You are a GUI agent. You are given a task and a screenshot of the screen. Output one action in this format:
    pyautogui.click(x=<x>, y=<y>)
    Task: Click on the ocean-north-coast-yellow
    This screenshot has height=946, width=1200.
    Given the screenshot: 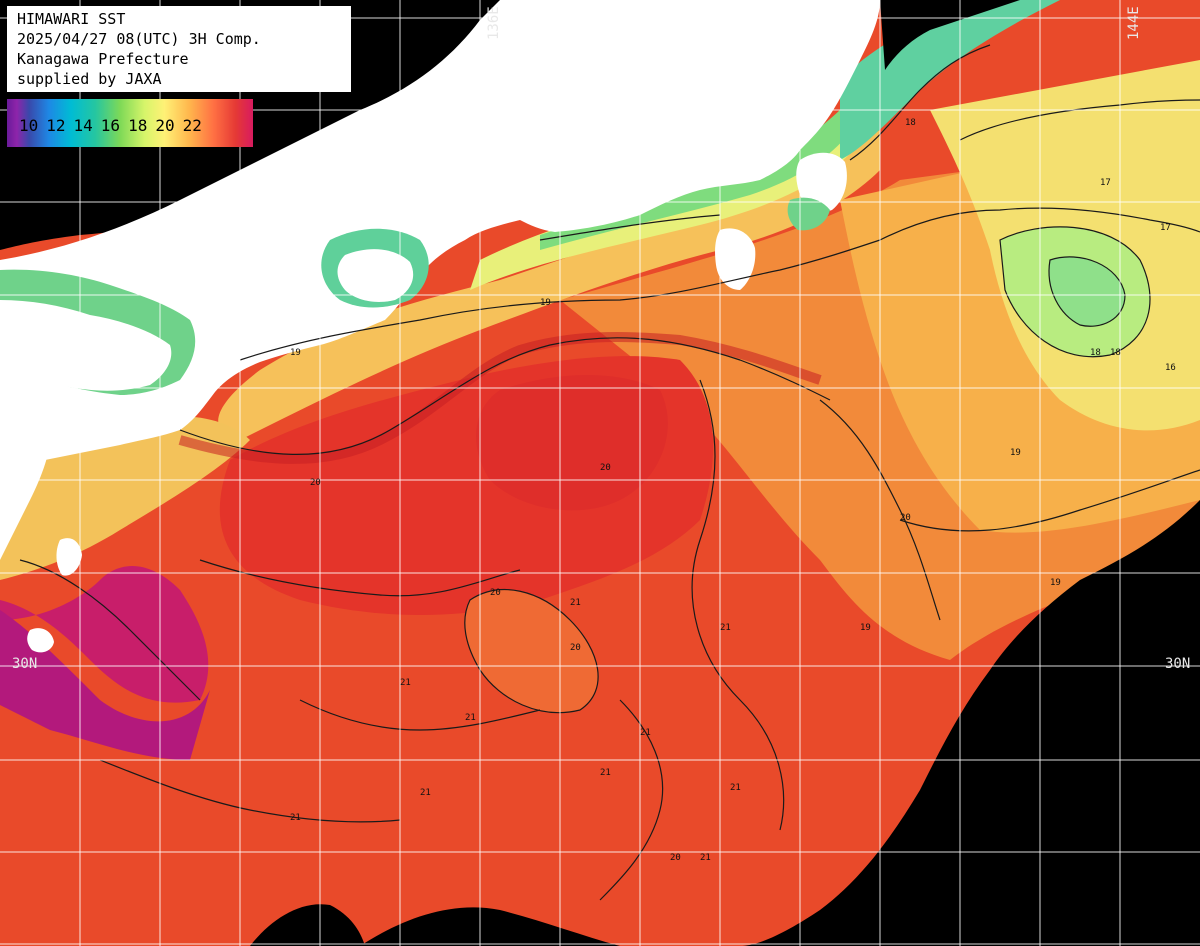 What is the action you would take?
    pyautogui.click(x=670, y=195)
    